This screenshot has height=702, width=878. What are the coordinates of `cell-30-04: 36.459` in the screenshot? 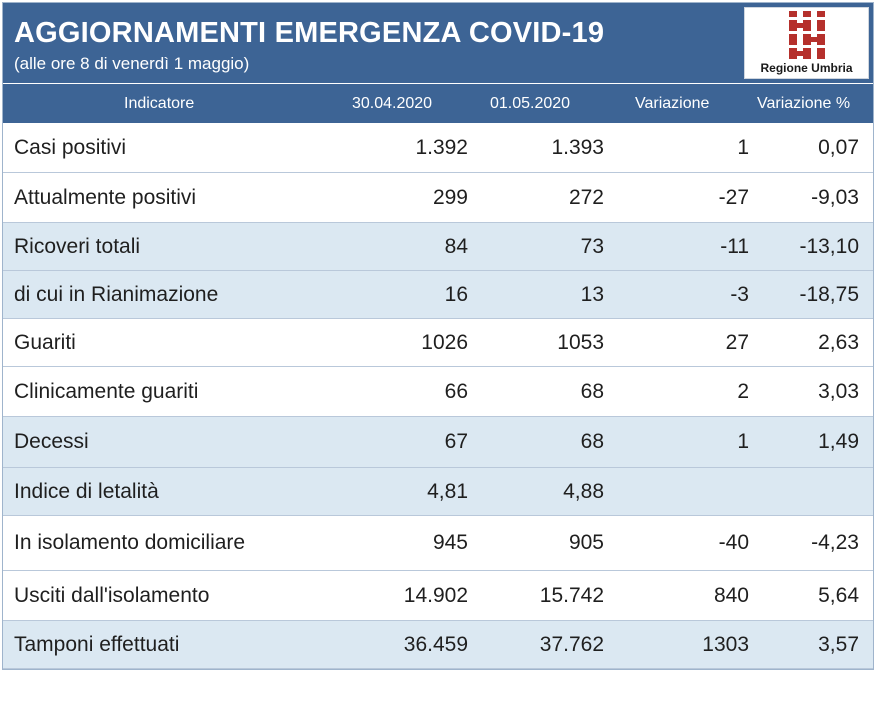 It's located at (435, 644).